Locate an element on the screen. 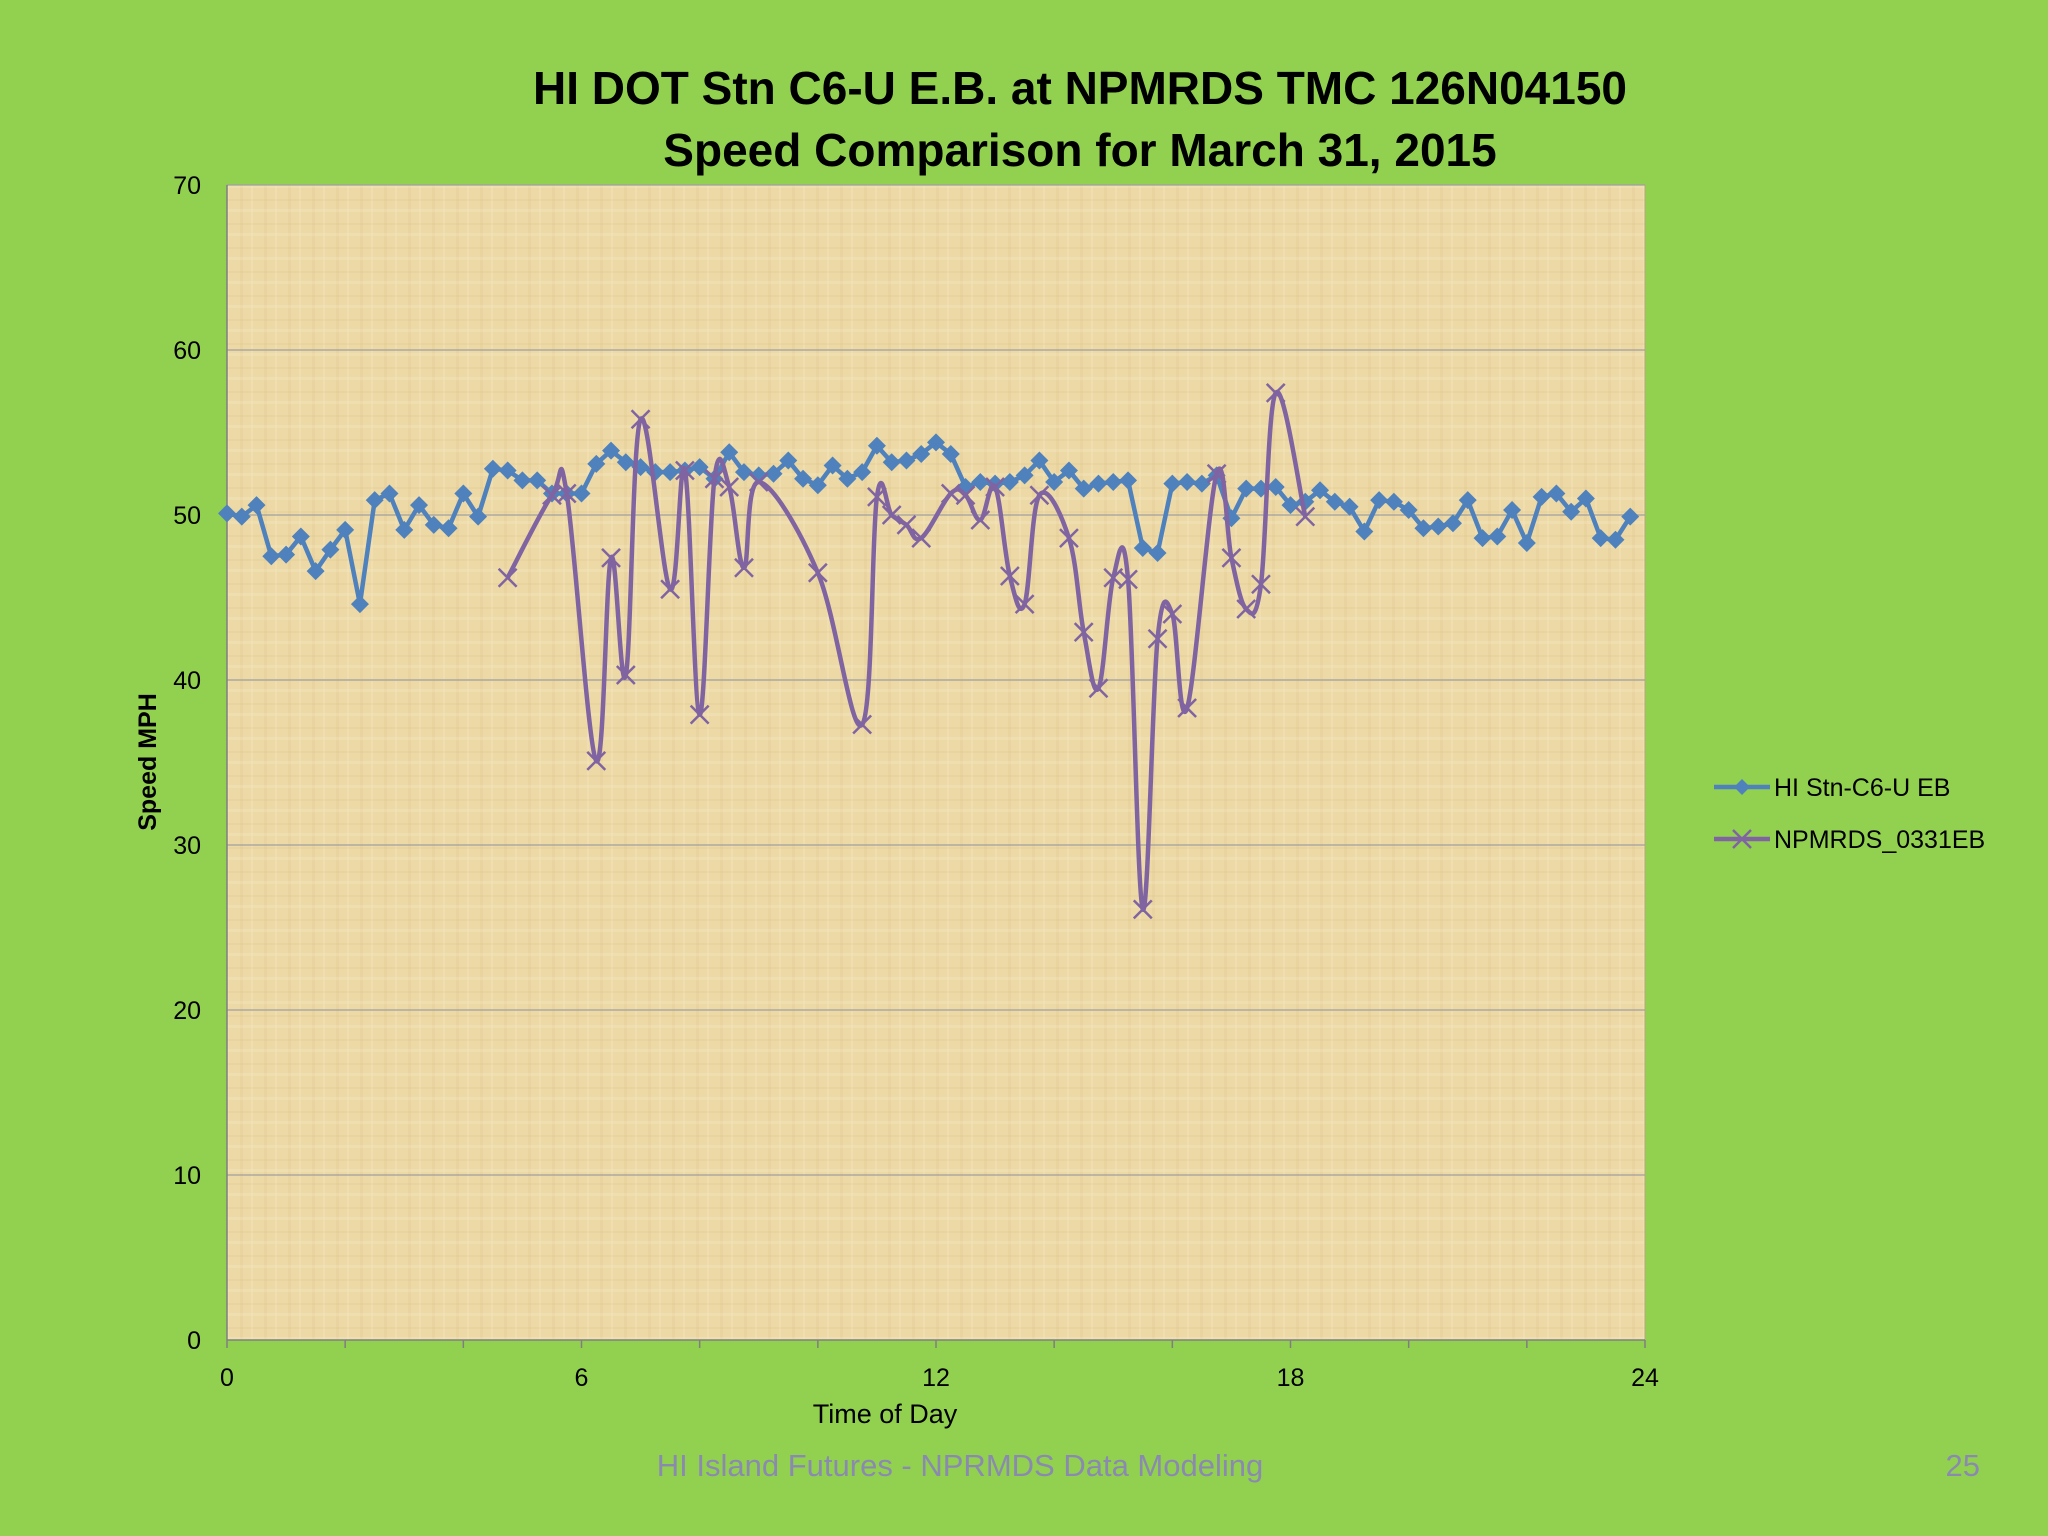 Image resolution: width=2048 pixels, height=1536 pixels. y-tick-label: 70 is located at coordinates (187, 186).